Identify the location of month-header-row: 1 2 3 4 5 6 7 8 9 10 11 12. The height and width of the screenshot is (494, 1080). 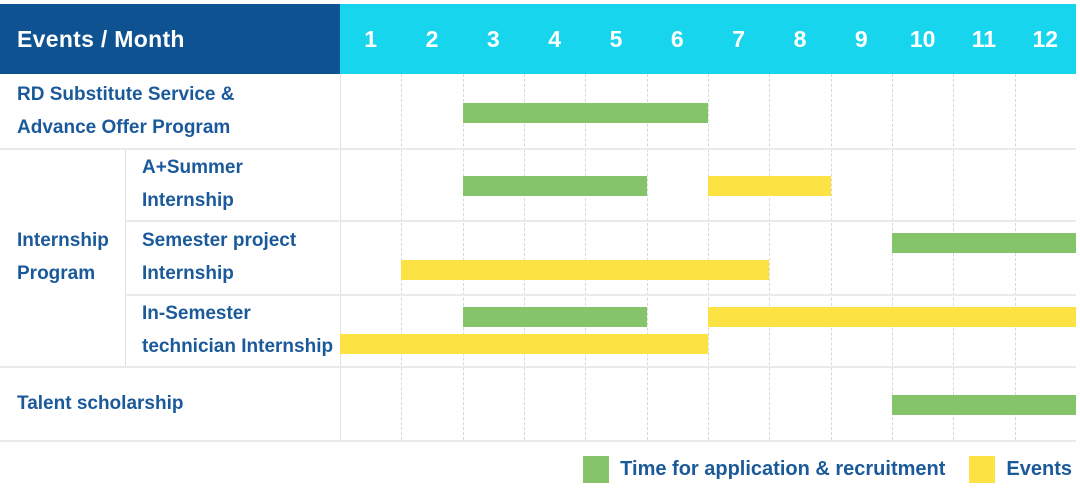
(708, 39).